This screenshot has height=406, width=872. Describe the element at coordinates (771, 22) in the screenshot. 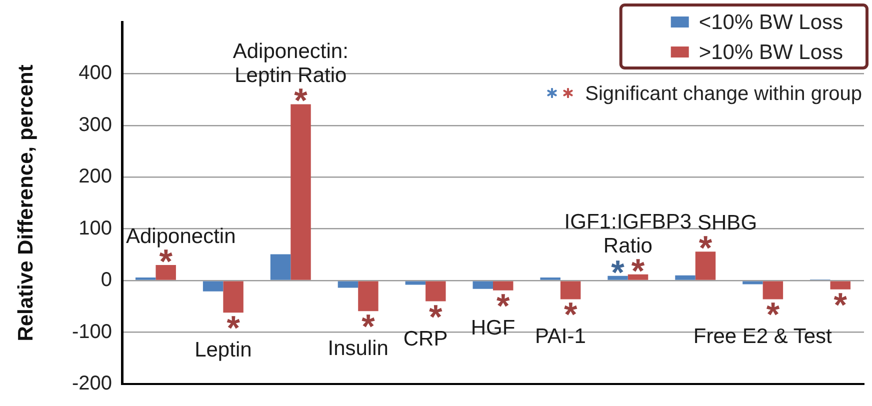

I see `legend-label: <10% BW Loss` at that location.